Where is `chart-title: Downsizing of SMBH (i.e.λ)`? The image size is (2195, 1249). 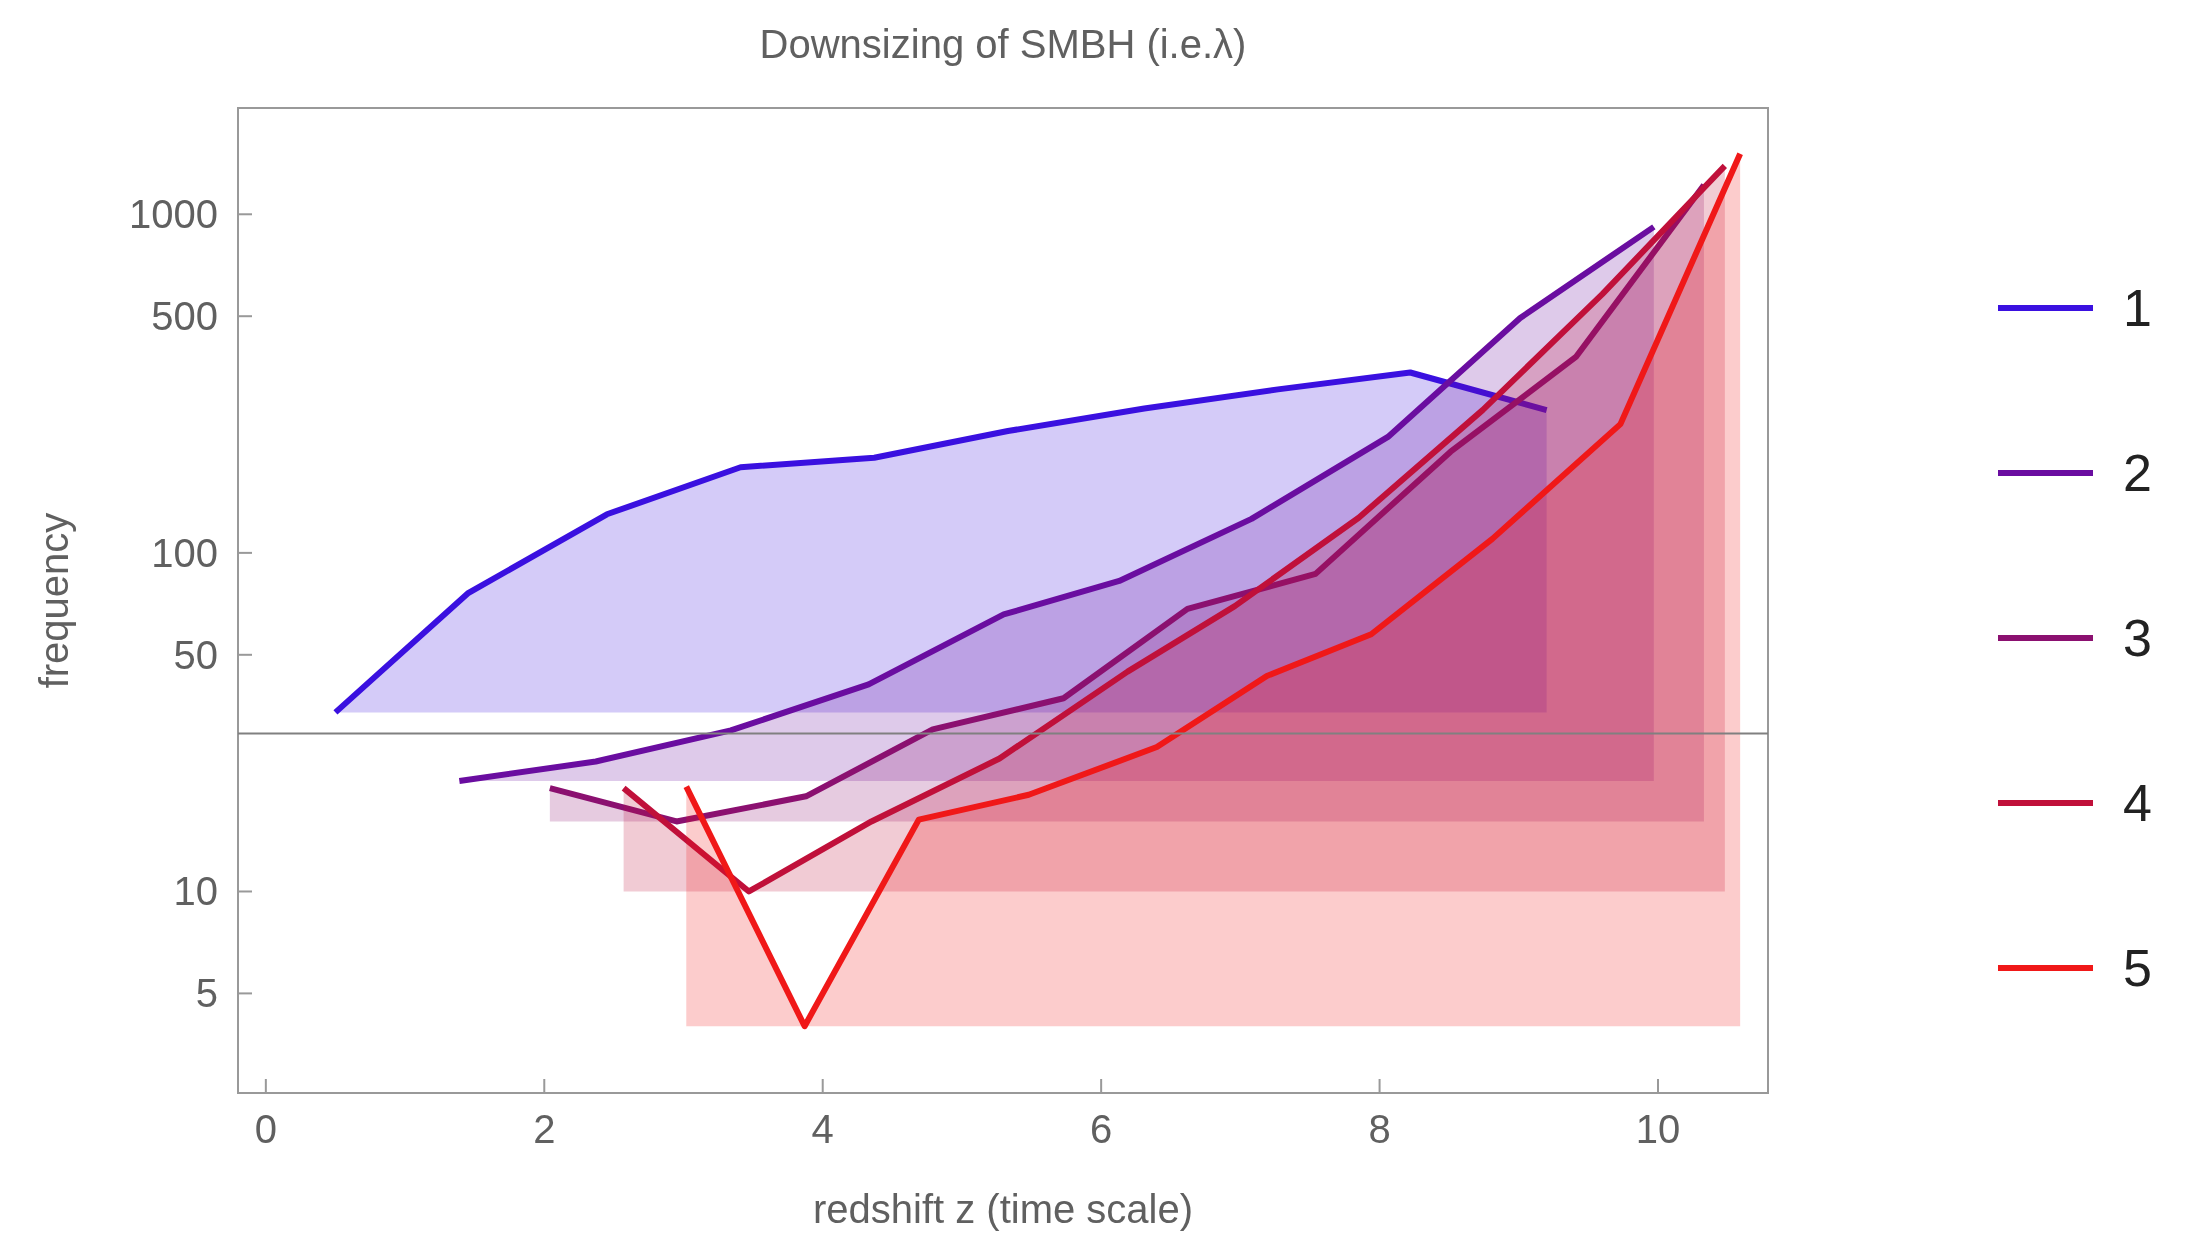 chart-title: Downsizing of SMBH (i.e.λ) is located at coordinates (1003, 44).